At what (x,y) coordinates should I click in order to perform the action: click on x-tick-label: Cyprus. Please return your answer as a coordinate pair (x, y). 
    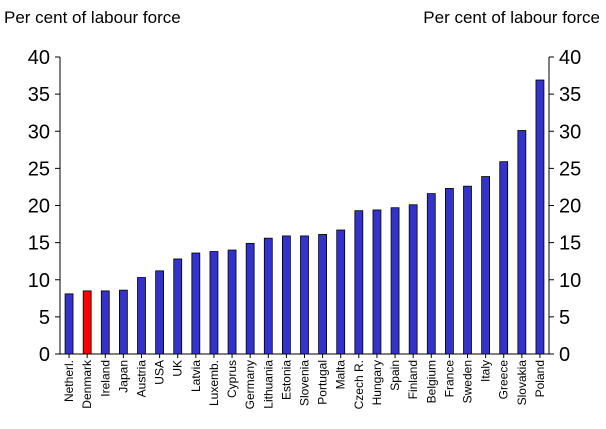
    Looking at the image, I should click on (232, 379).